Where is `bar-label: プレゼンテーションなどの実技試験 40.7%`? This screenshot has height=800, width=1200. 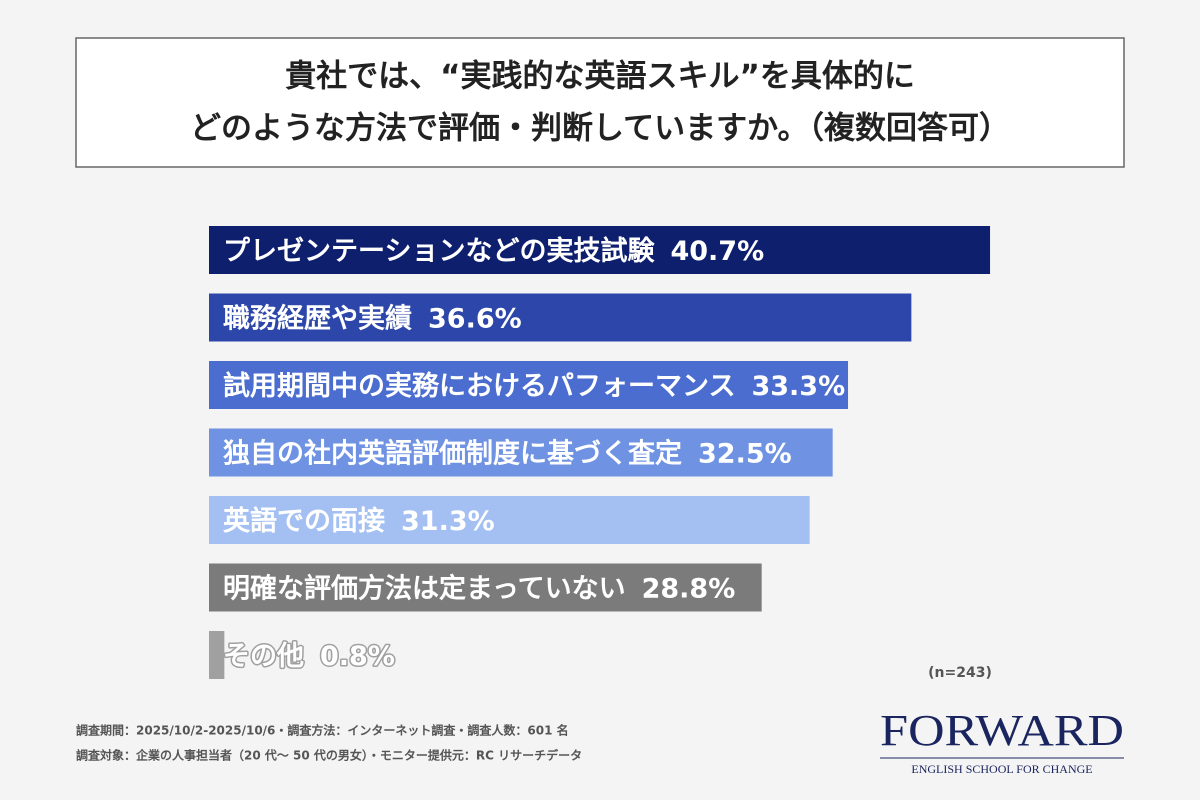 bar-label: プレゼンテーションなどの実技試験 40.7% is located at coordinates (493, 251).